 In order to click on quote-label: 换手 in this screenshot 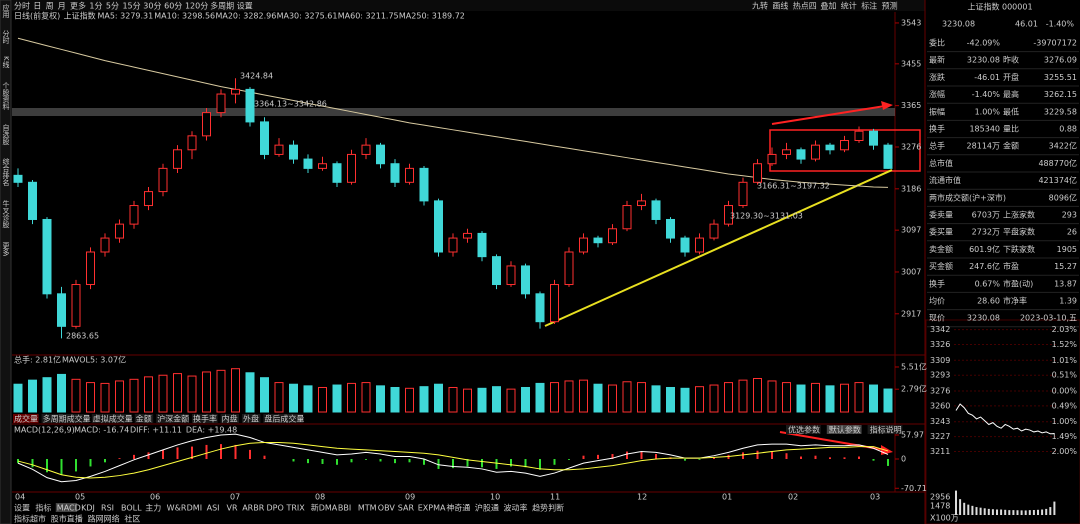, I will do `click(937, 283)`.